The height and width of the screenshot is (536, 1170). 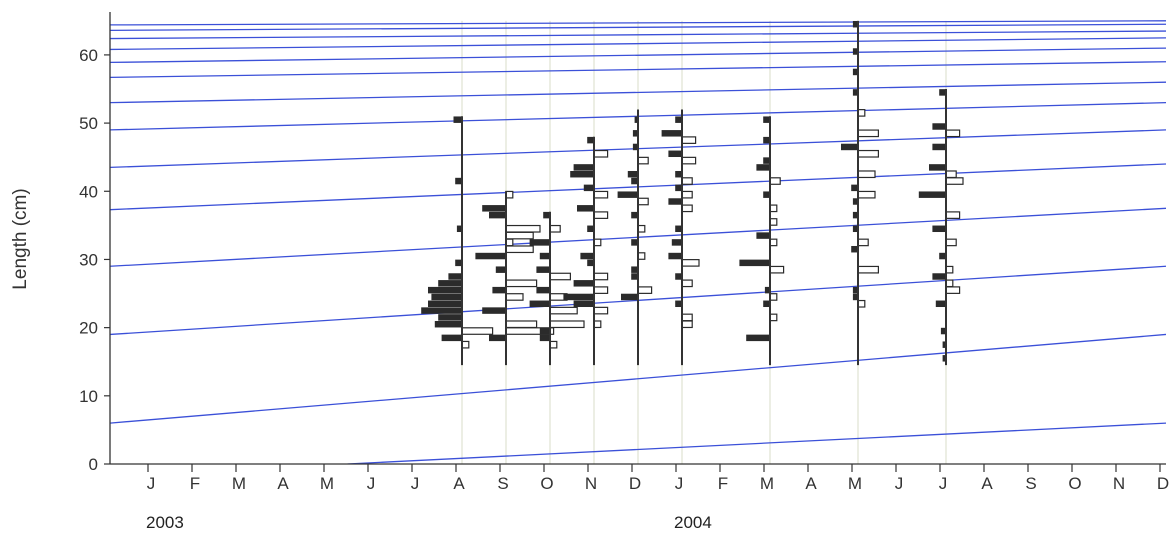 I want to click on y-axis-title: Length (cm), so click(x=20, y=238).